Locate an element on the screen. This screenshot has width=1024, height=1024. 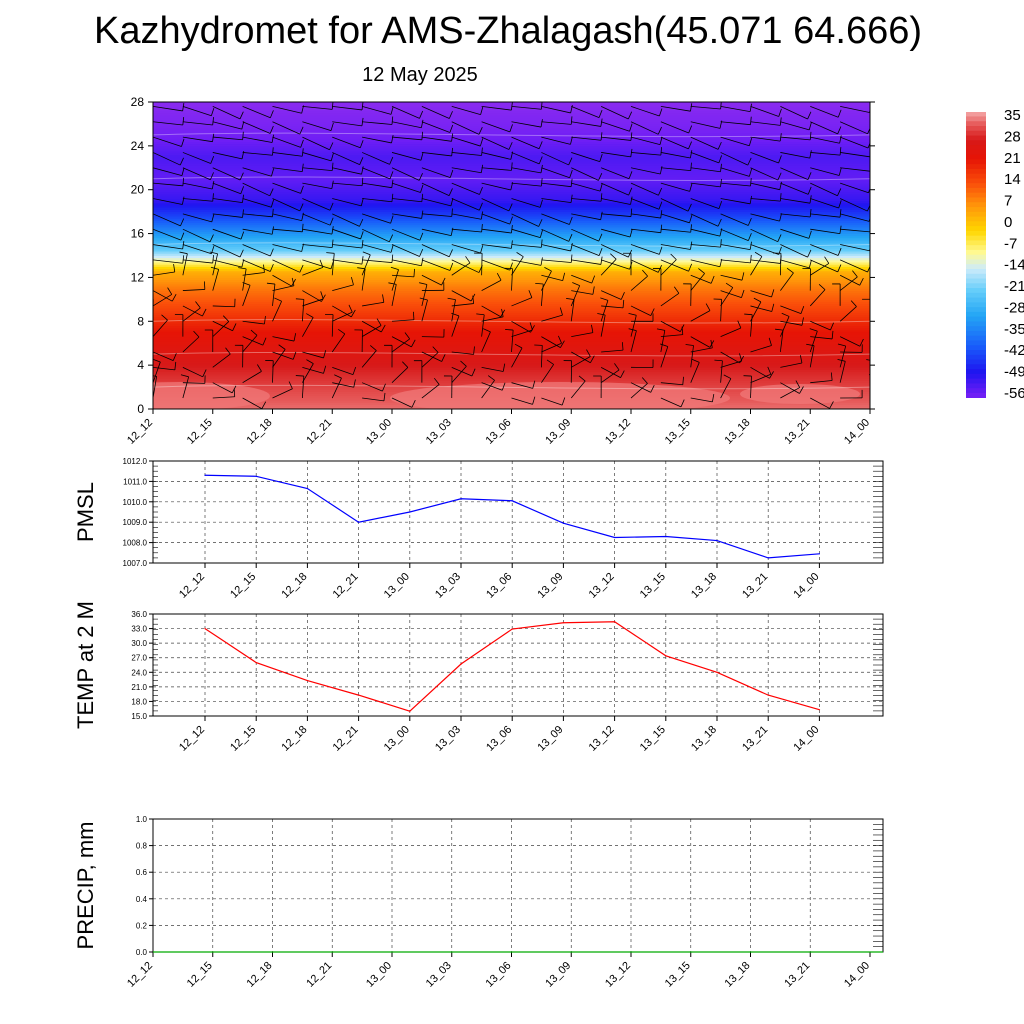
x-tick-label: 13_06 is located at coordinates (499, 975).